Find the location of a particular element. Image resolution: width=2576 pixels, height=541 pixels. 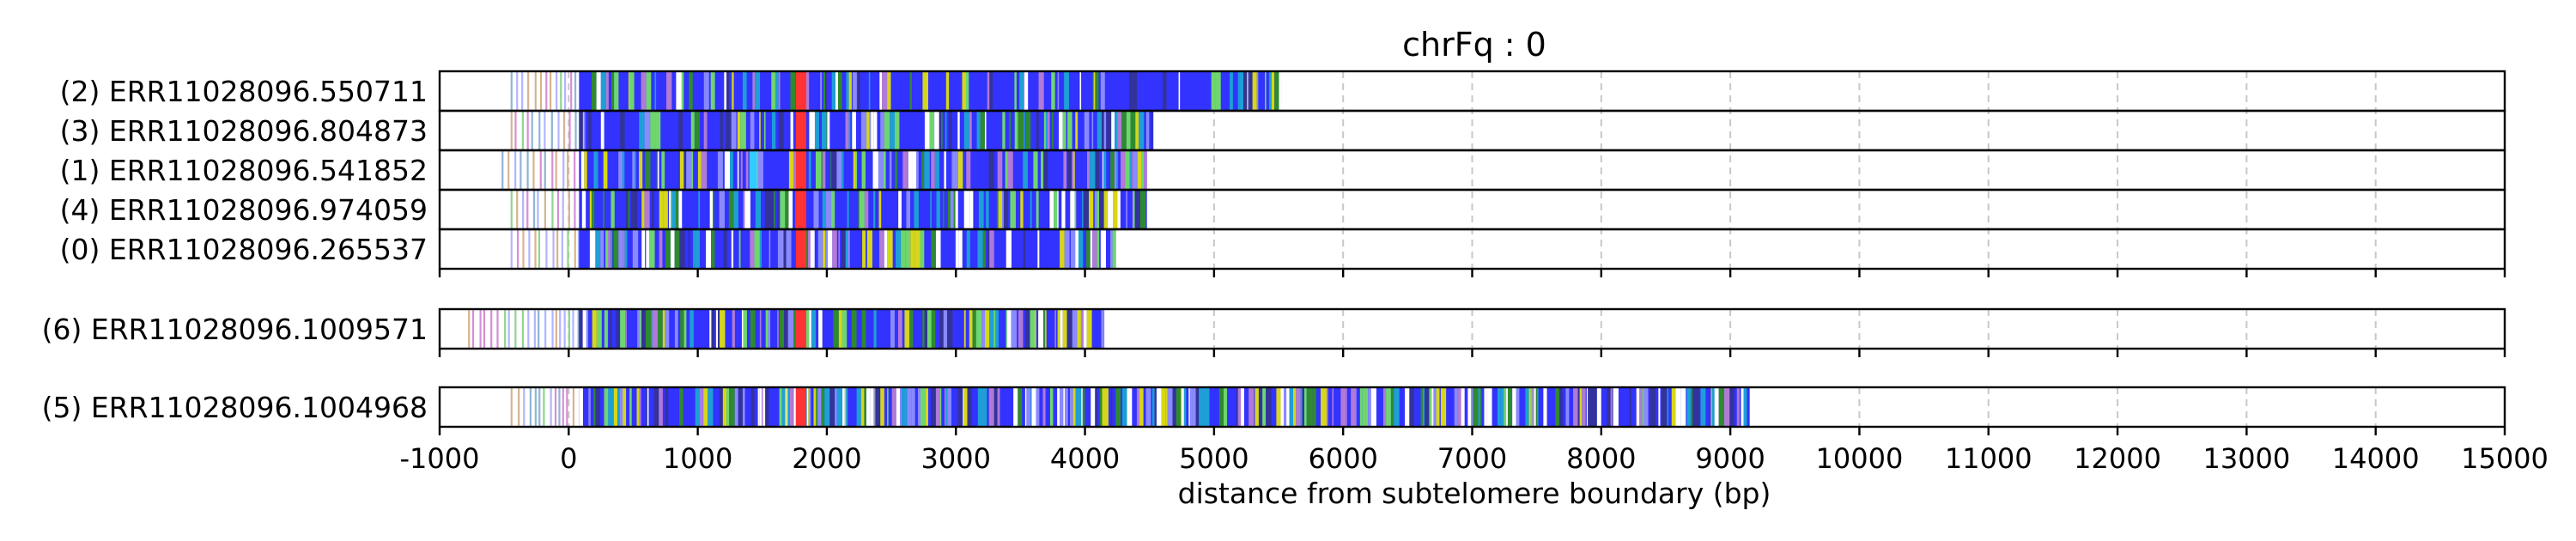

x-axis-label: distance from subtelomere boundary (bp) is located at coordinates (1474, 493).